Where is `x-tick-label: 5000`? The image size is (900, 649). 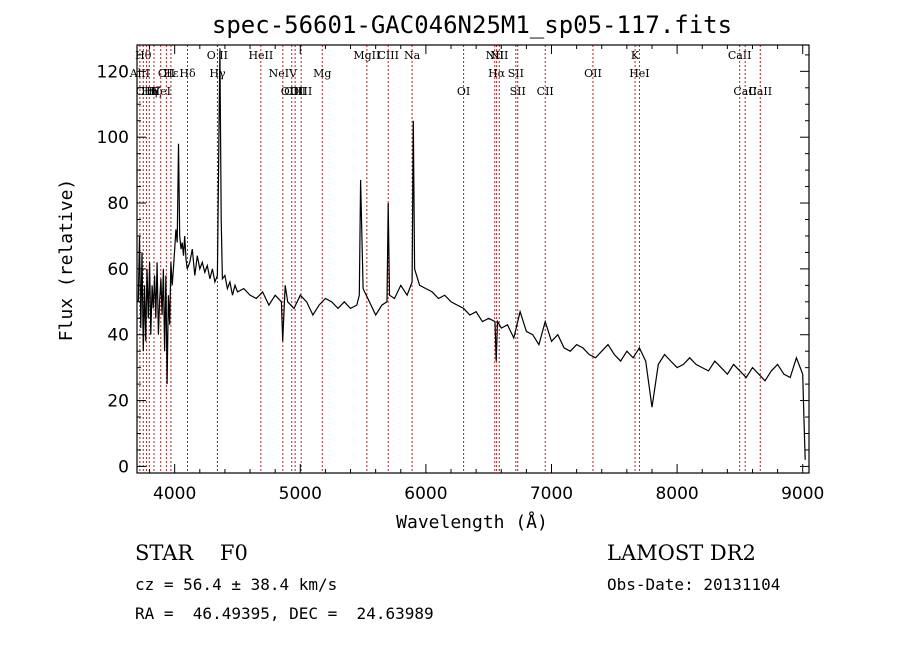 x-tick-label: 5000 is located at coordinates (300, 494).